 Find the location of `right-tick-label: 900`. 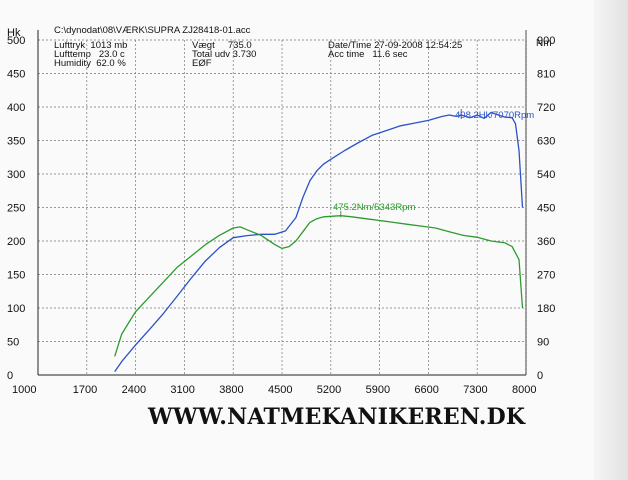

right-tick-label: 900 is located at coordinates (546, 41).